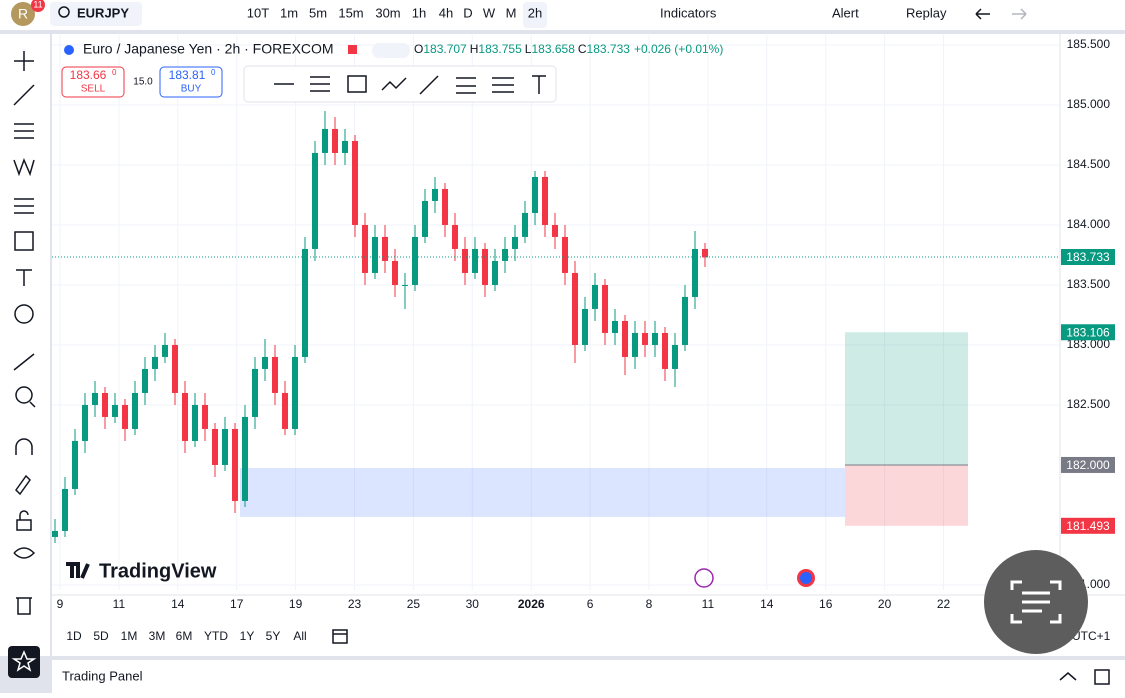 This screenshot has width=1125, height=698. What do you see at coordinates (553, 49) in the screenshot?
I see `l-value: 183.658` at bounding box center [553, 49].